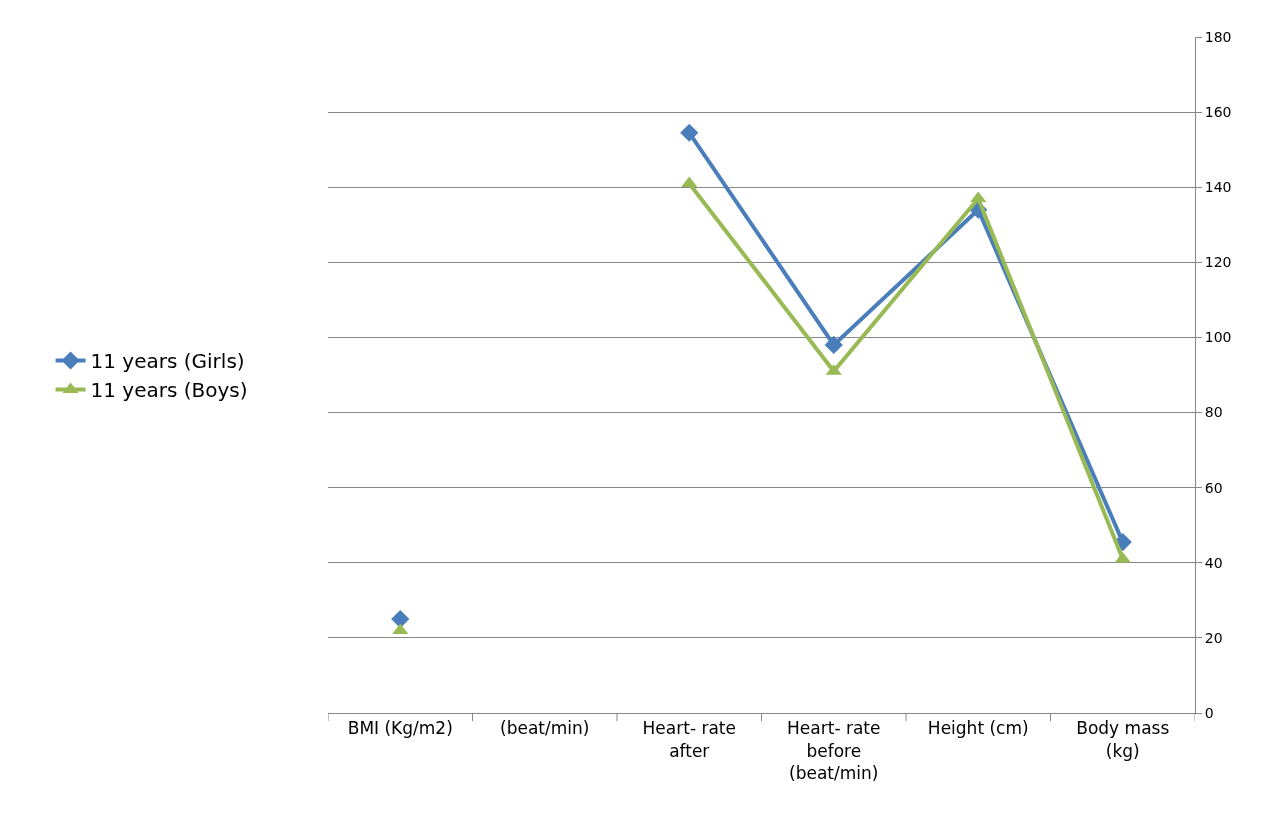 The height and width of the screenshot is (831, 1277). What do you see at coordinates (1213, 412) in the screenshot?
I see `y-tick-label: 80` at bounding box center [1213, 412].